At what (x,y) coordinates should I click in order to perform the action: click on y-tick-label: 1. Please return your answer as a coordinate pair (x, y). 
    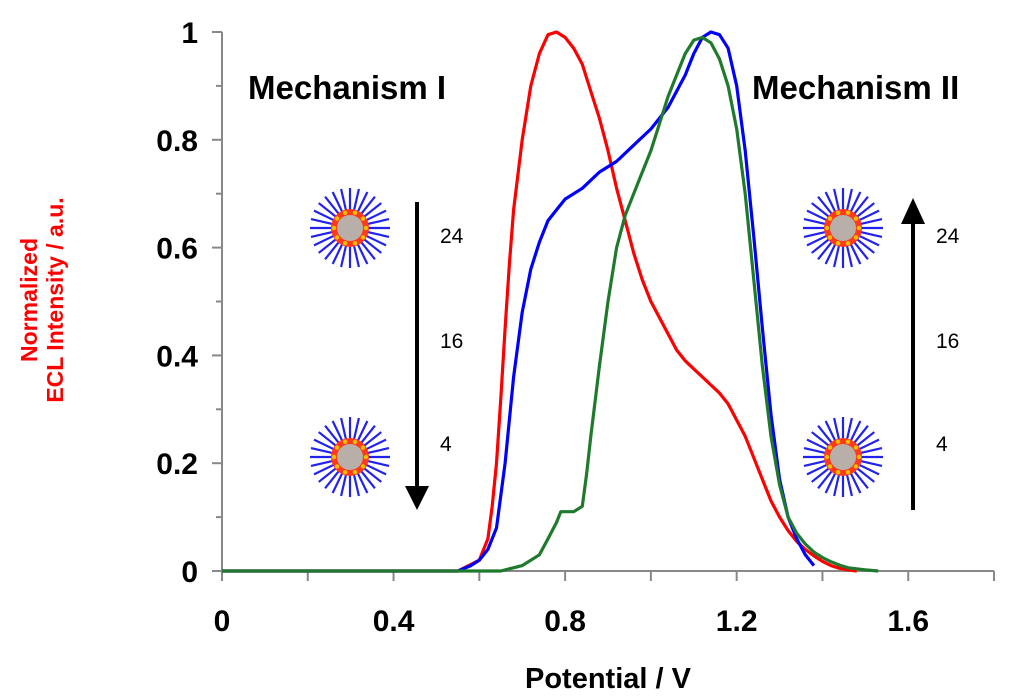
    Looking at the image, I should click on (189, 33).